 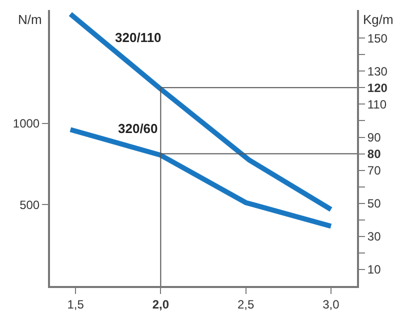 I want to click on y2-tick-label: 110, so click(x=377, y=104).